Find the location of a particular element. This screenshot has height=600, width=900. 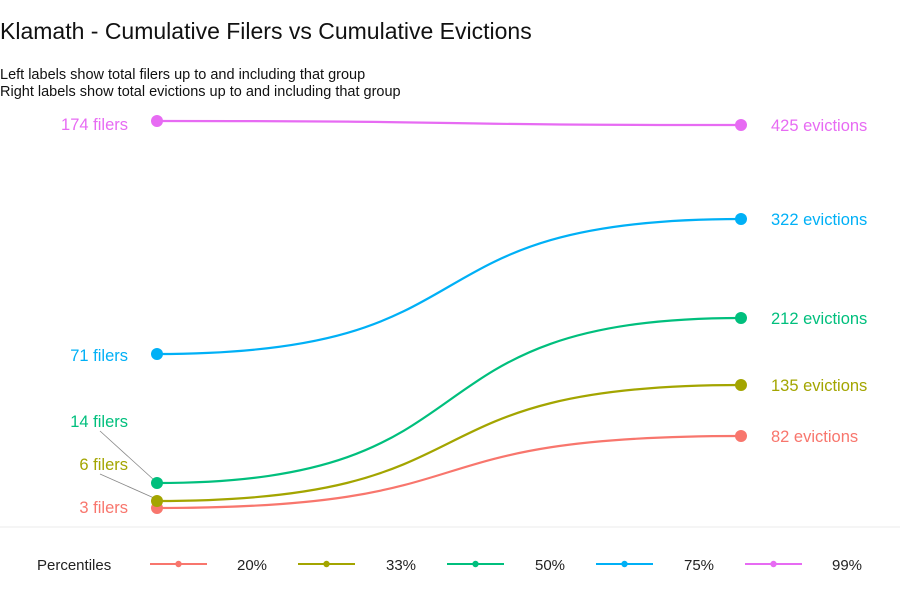

legend-label-75%: 75% is located at coordinates (699, 565).